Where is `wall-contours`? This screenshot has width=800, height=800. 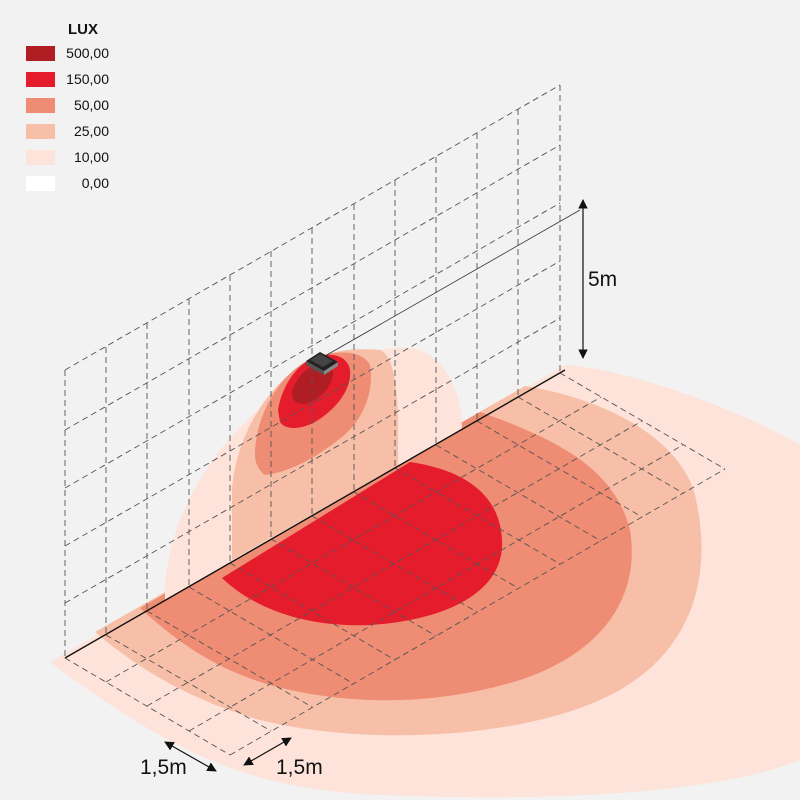 wall-contours is located at coordinates (313, 473).